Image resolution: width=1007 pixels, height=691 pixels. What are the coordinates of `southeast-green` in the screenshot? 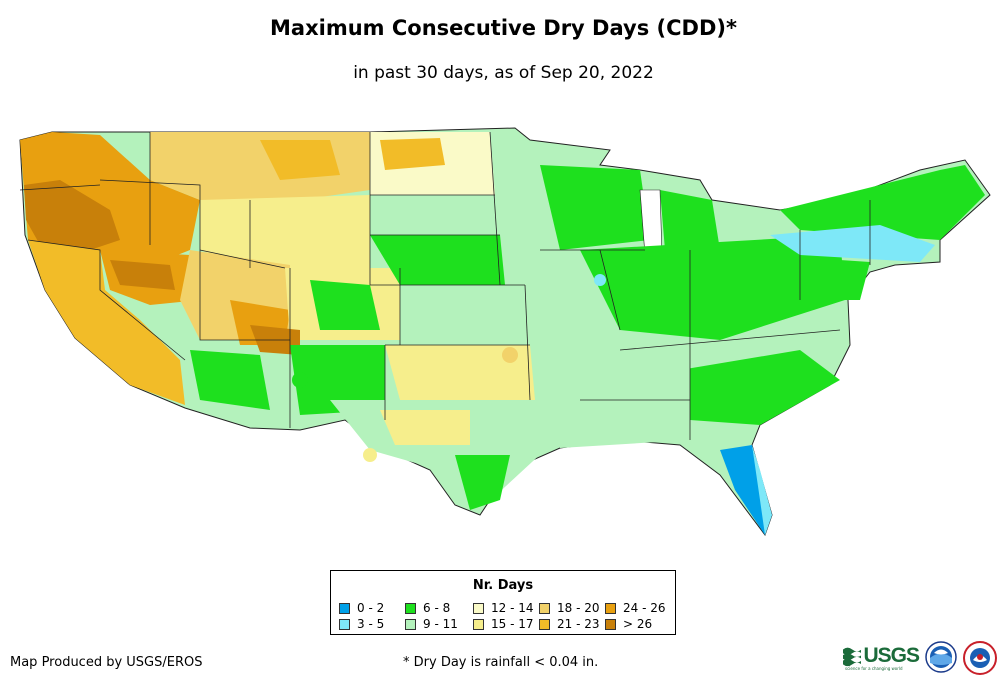 It's located at (760, 387).